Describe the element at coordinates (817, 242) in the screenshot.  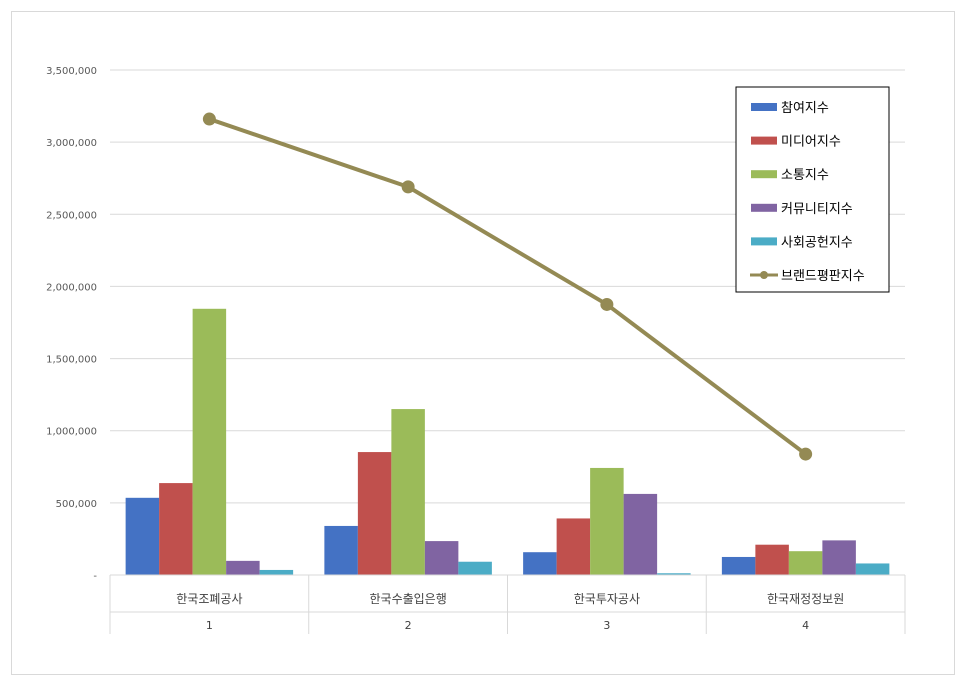
I see `legend-label: 사회공헌지수` at that location.